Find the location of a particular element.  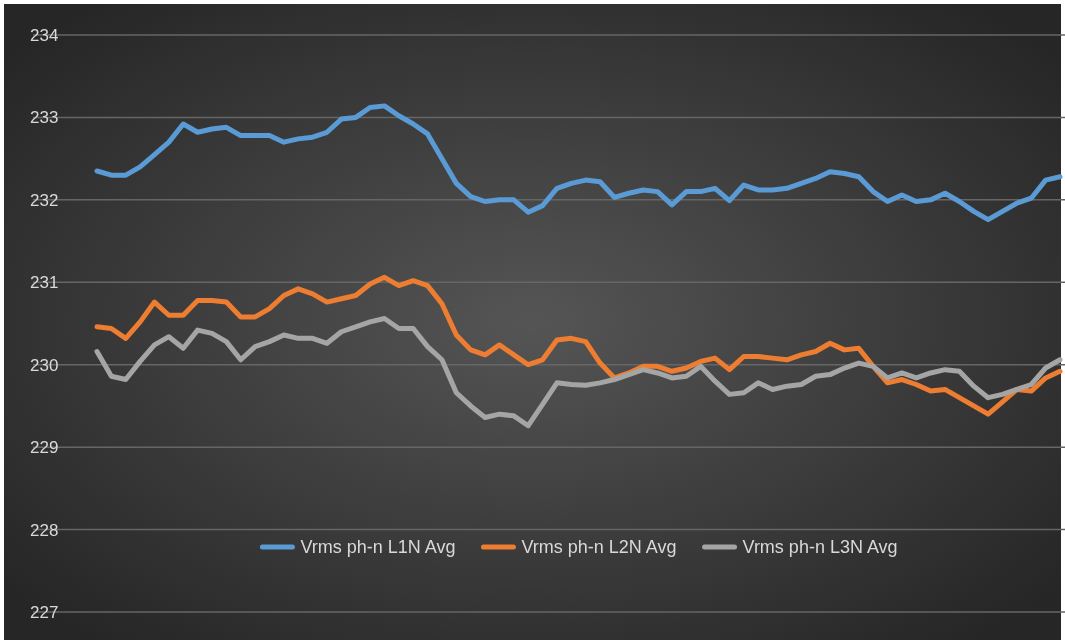

y-tick-label: 229 is located at coordinates (44, 448).